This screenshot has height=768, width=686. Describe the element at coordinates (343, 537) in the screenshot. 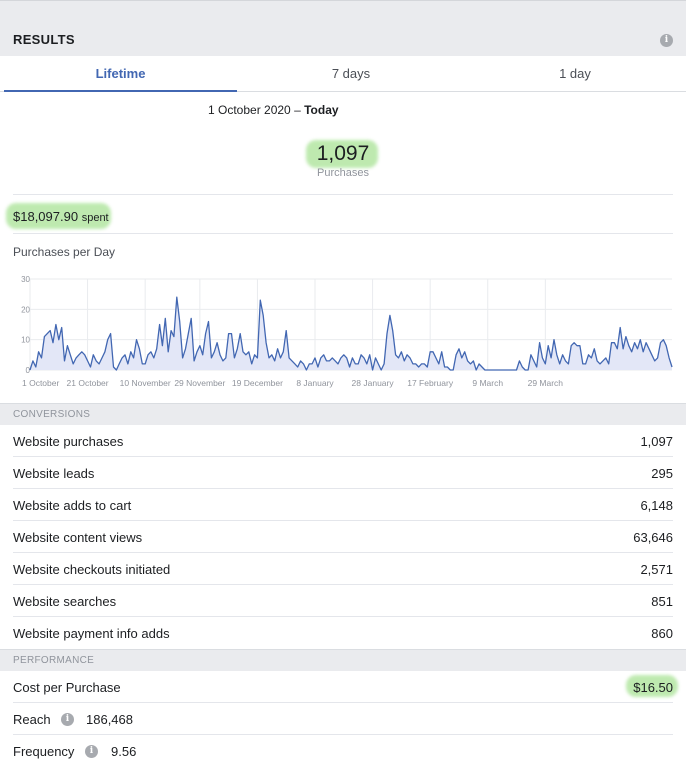

I see `conversion-row: Website content views 63,646` at that location.